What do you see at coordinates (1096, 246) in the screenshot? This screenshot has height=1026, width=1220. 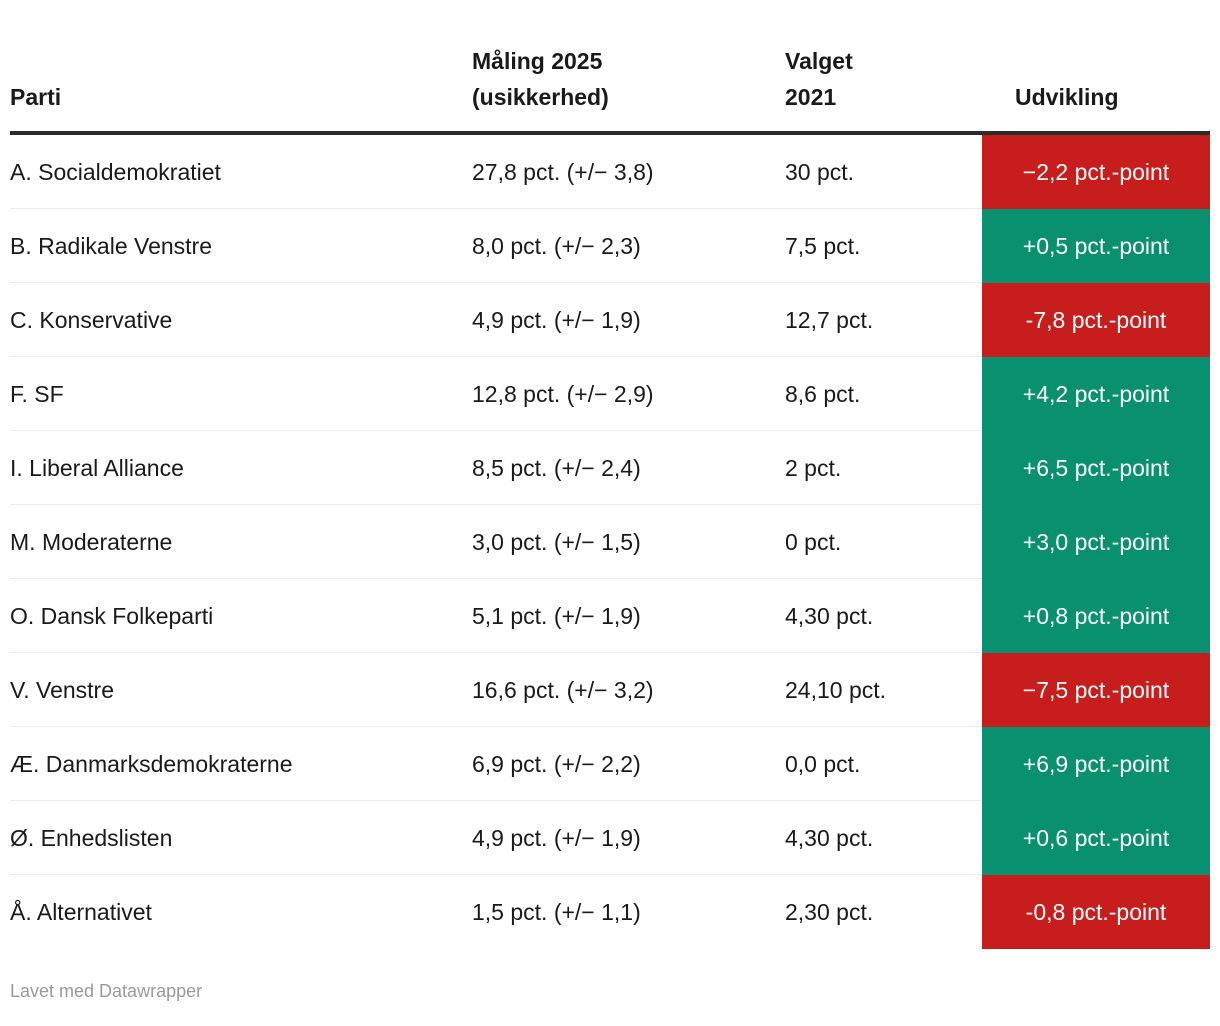 I see `change-cell: +0,5 pct.-point` at bounding box center [1096, 246].